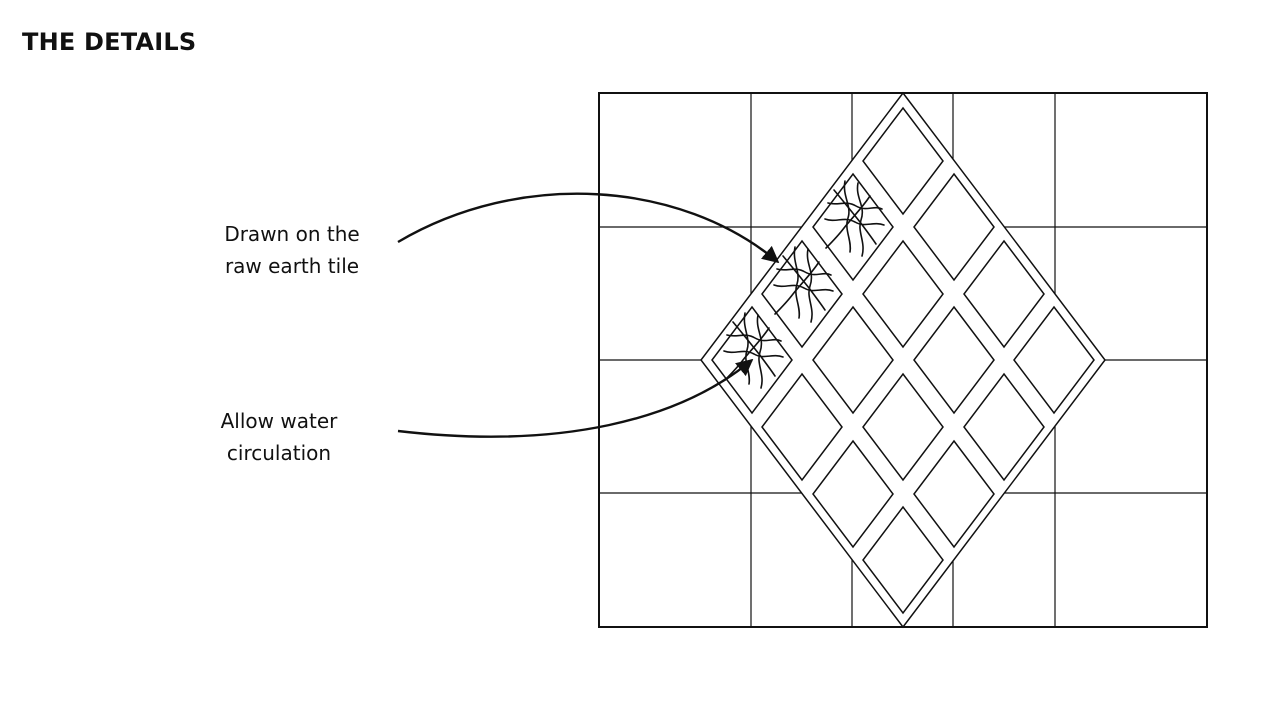 The width and height of the screenshot is (1280, 720). Describe the element at coordinates (588, 228) in the screenshot. I see `arrow-raw-earth-tile` at that location.